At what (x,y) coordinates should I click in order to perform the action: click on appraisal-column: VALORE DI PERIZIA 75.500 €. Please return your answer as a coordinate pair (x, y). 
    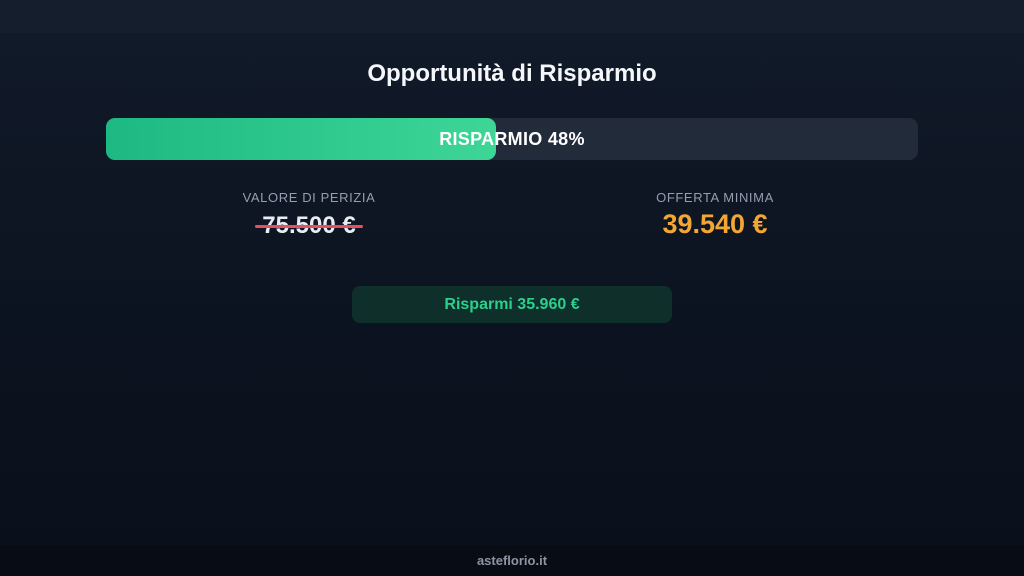
    Looking at the image, I should click on (309, 215).